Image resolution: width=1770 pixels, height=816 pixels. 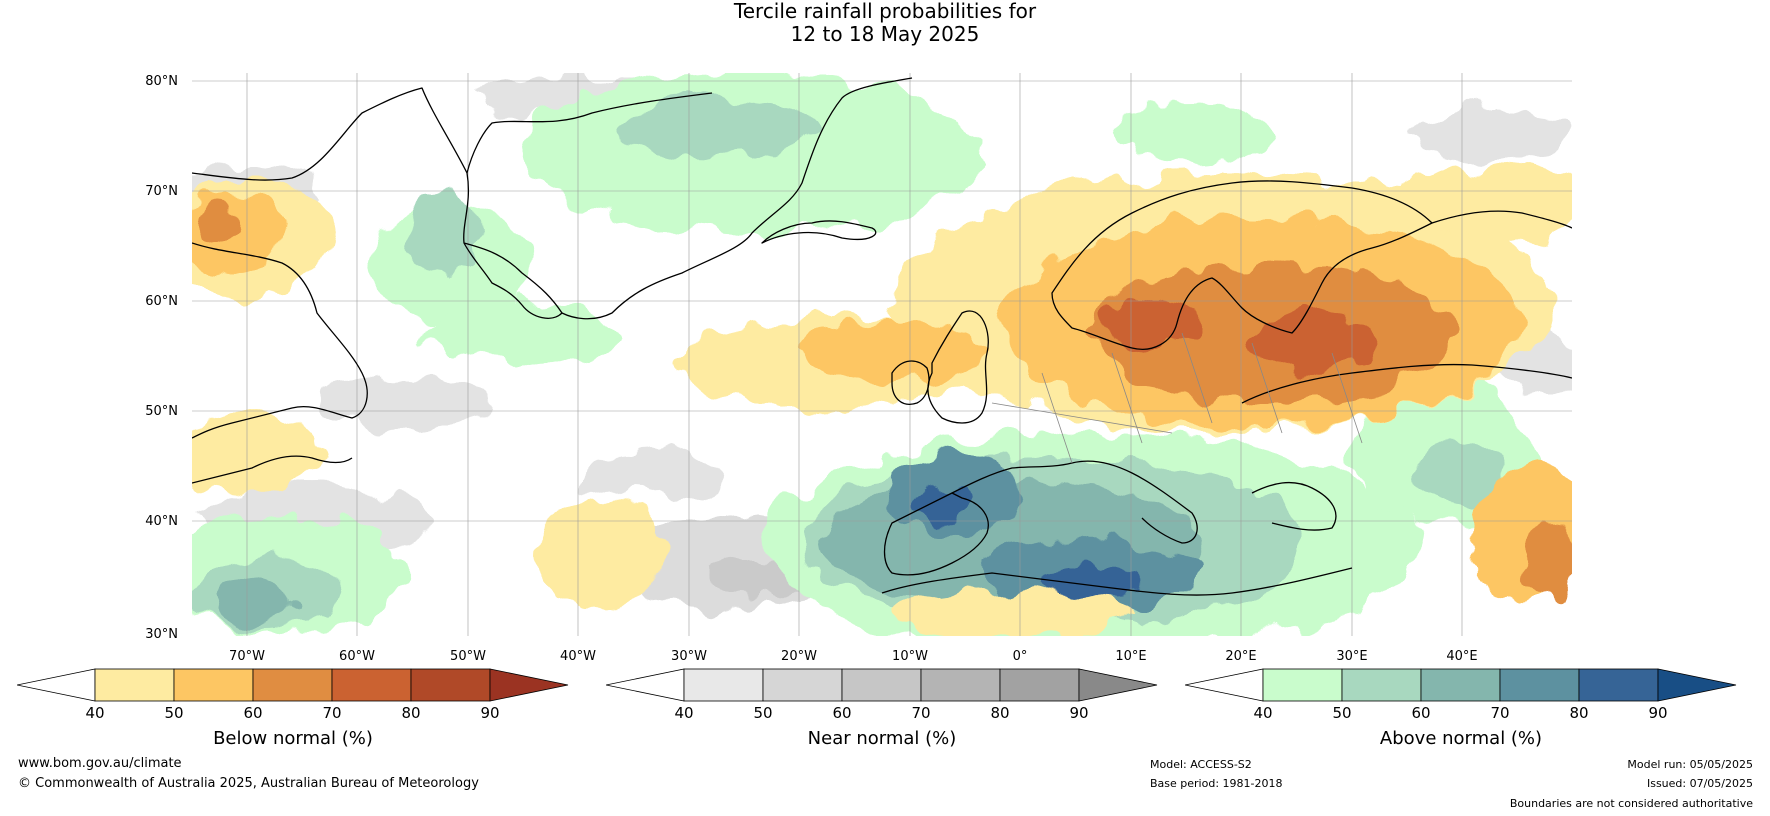 I want to click on lat-label: 30°N, so click(x=161, y=634).